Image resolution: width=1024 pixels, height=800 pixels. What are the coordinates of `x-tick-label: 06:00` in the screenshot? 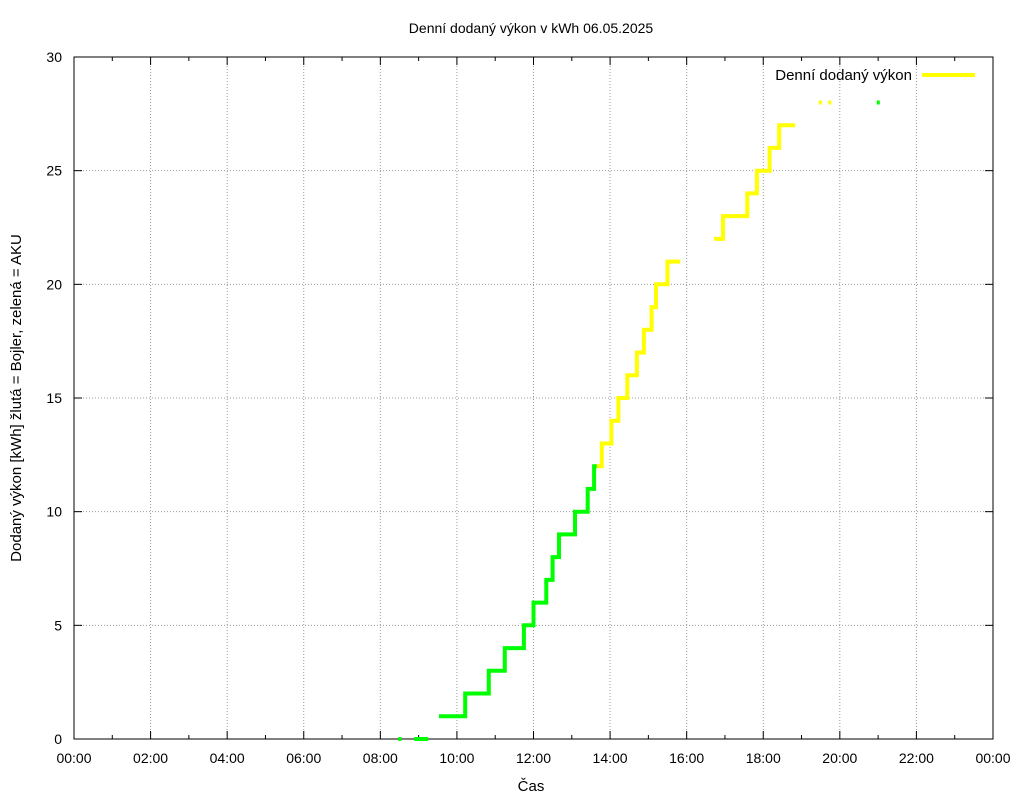 It's located at (303, 758).